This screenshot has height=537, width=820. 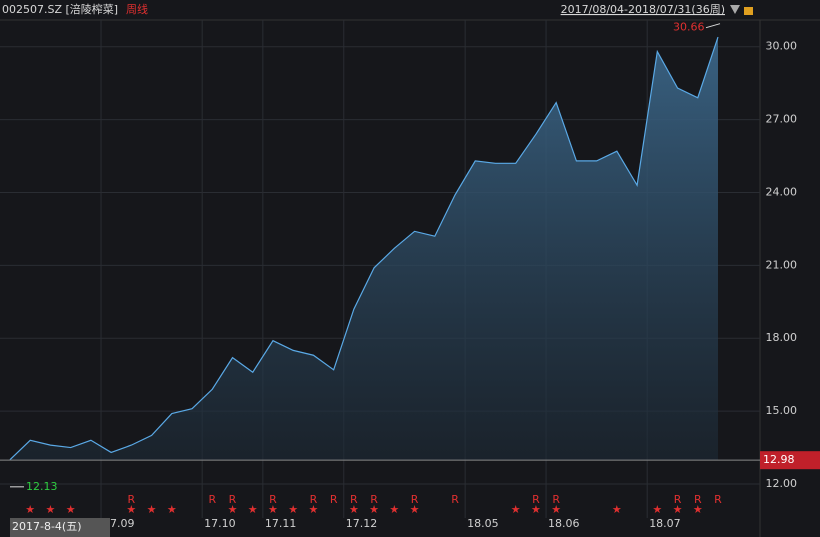 What do you see at coordinates (782, 337) in the screenshot?
I see `y-tick-label: 18.00` at bounding box center [782, 337].